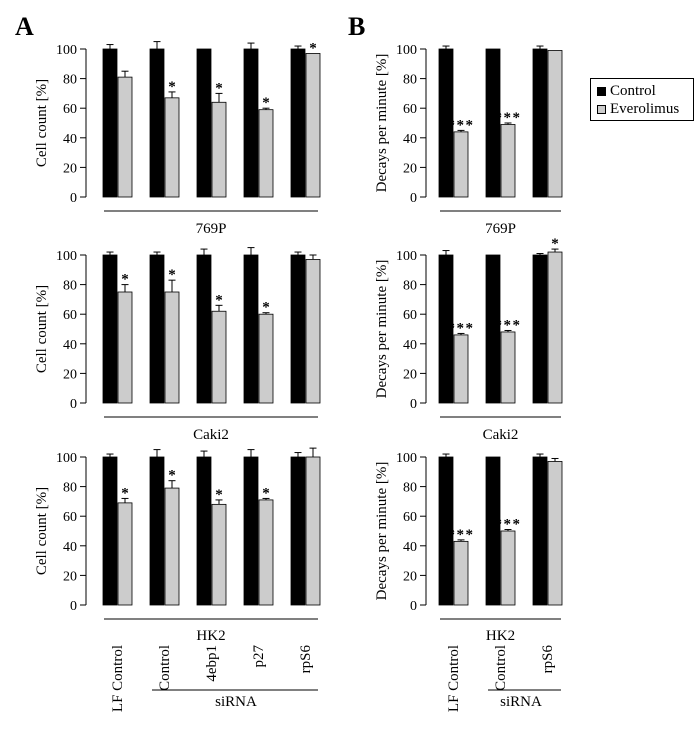 The width and height of the screenshot is (700, 737). I want to click on chart-b-hk2-y-tick-label: 20, so click(410, 576).